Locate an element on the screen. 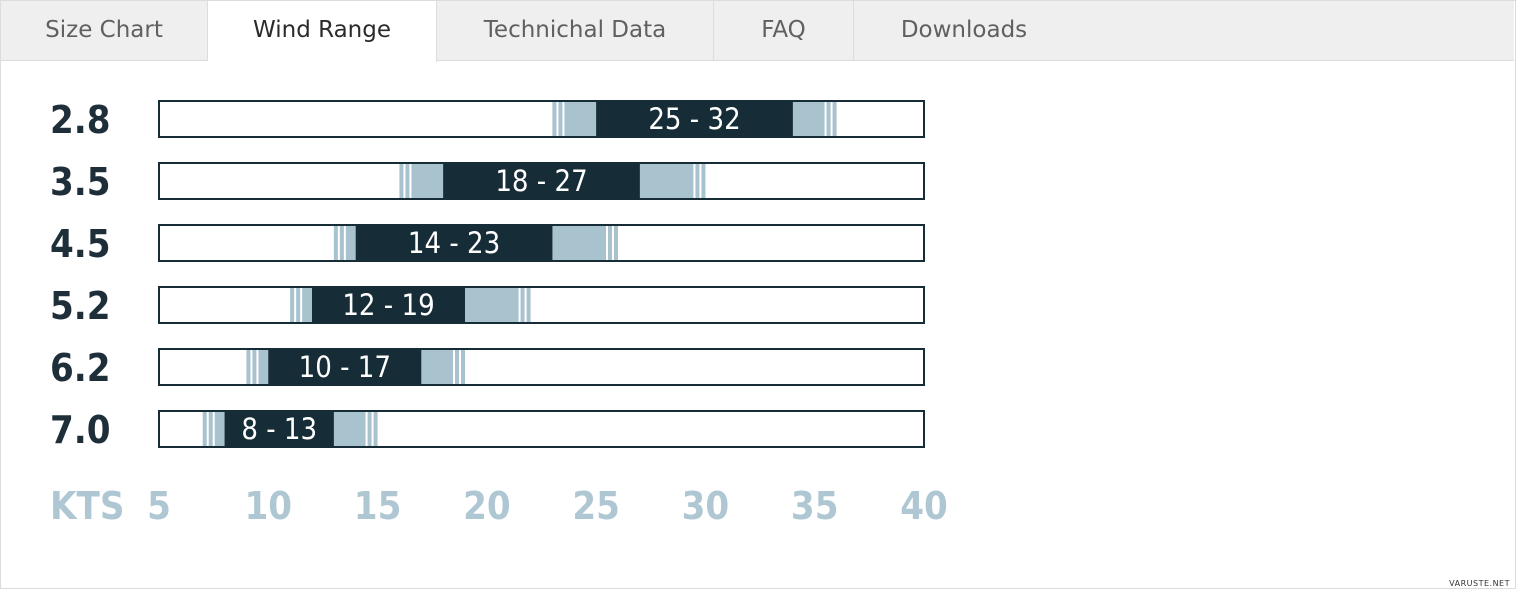 This screenshot has width=1516, height=589. axis-tick-label: 35 is located at coordinates (815, 502).